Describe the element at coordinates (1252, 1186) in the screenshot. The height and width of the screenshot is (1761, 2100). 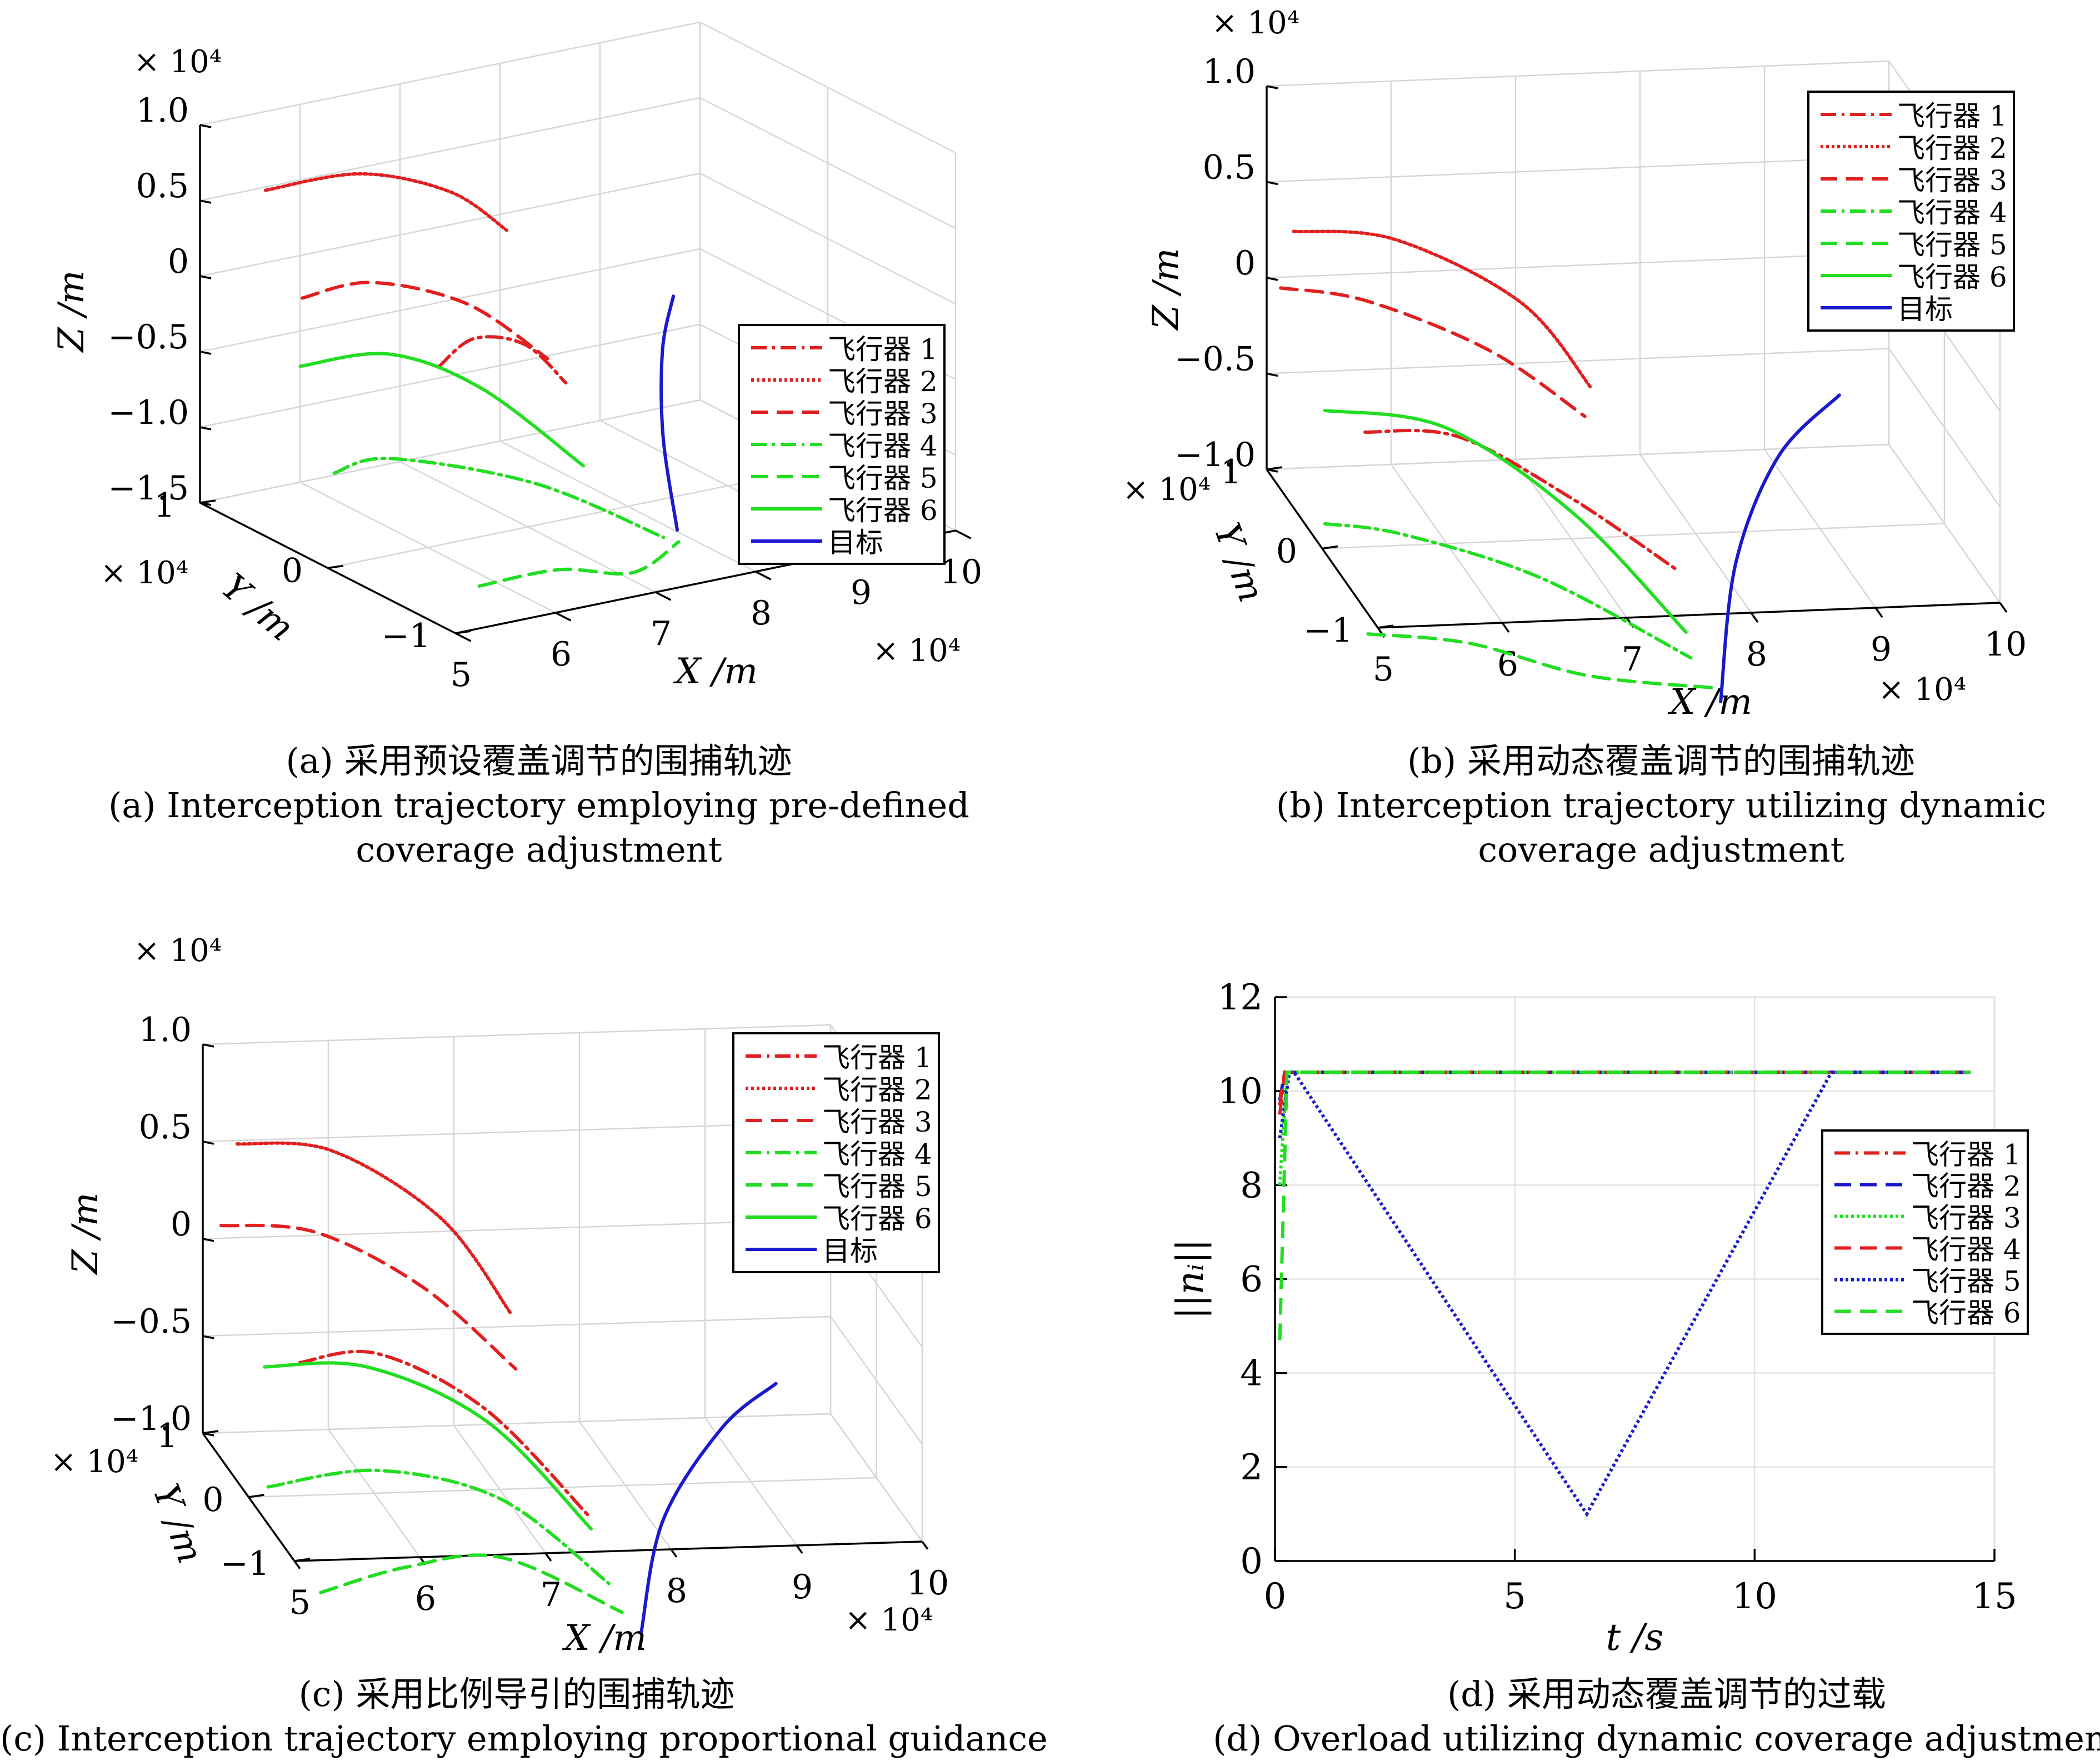
I see `y-tick-label-4: 8` at that location.